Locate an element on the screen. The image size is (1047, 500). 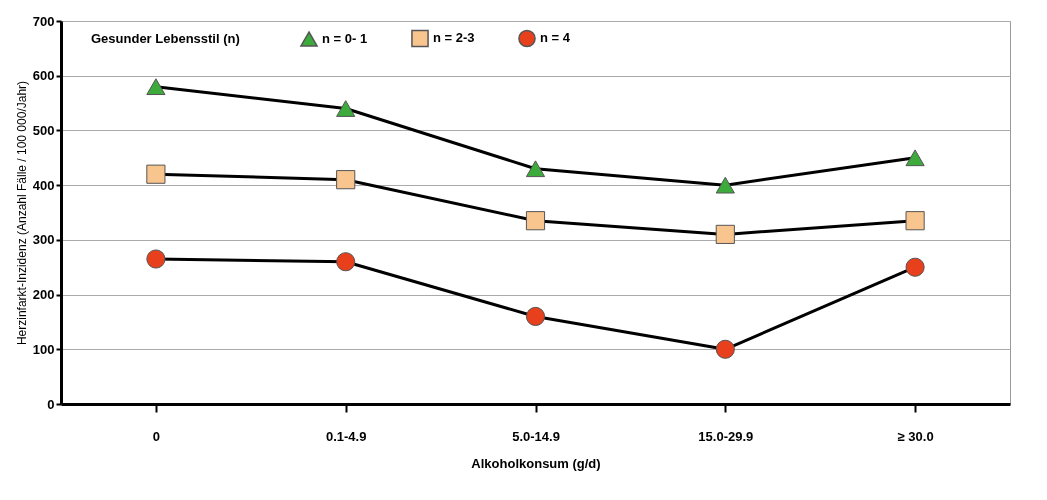
y-axis-title: Herzinfarkt-Inzidenz (Anzahl Fälle / 100 000/Jahr) is located at coordinates (21, 213).